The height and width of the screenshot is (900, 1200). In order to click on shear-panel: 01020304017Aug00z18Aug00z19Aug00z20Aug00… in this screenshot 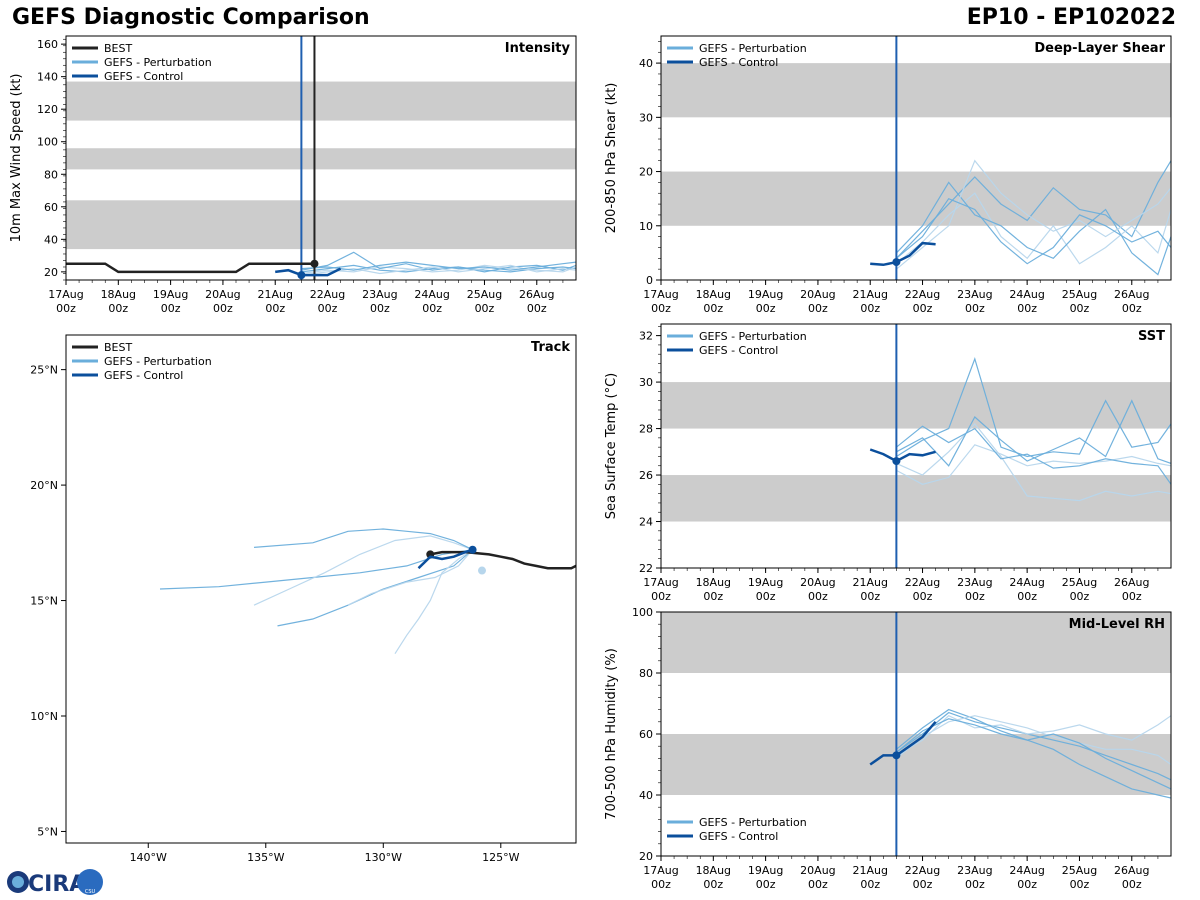, I will do `click(888, 175)`.